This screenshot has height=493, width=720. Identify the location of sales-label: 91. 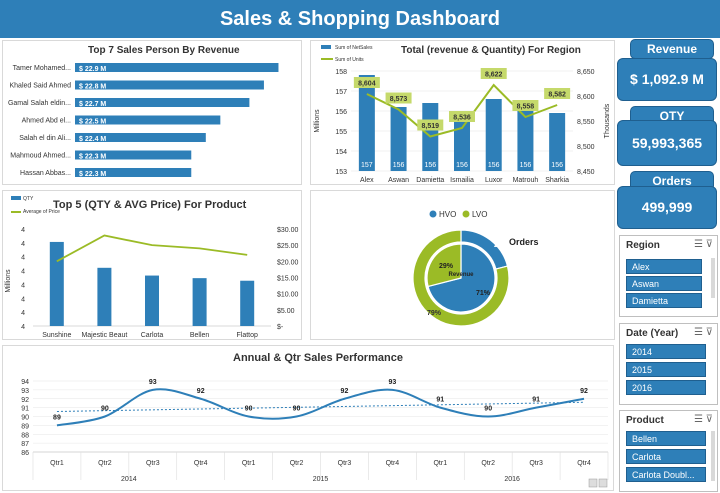
(440, 400).